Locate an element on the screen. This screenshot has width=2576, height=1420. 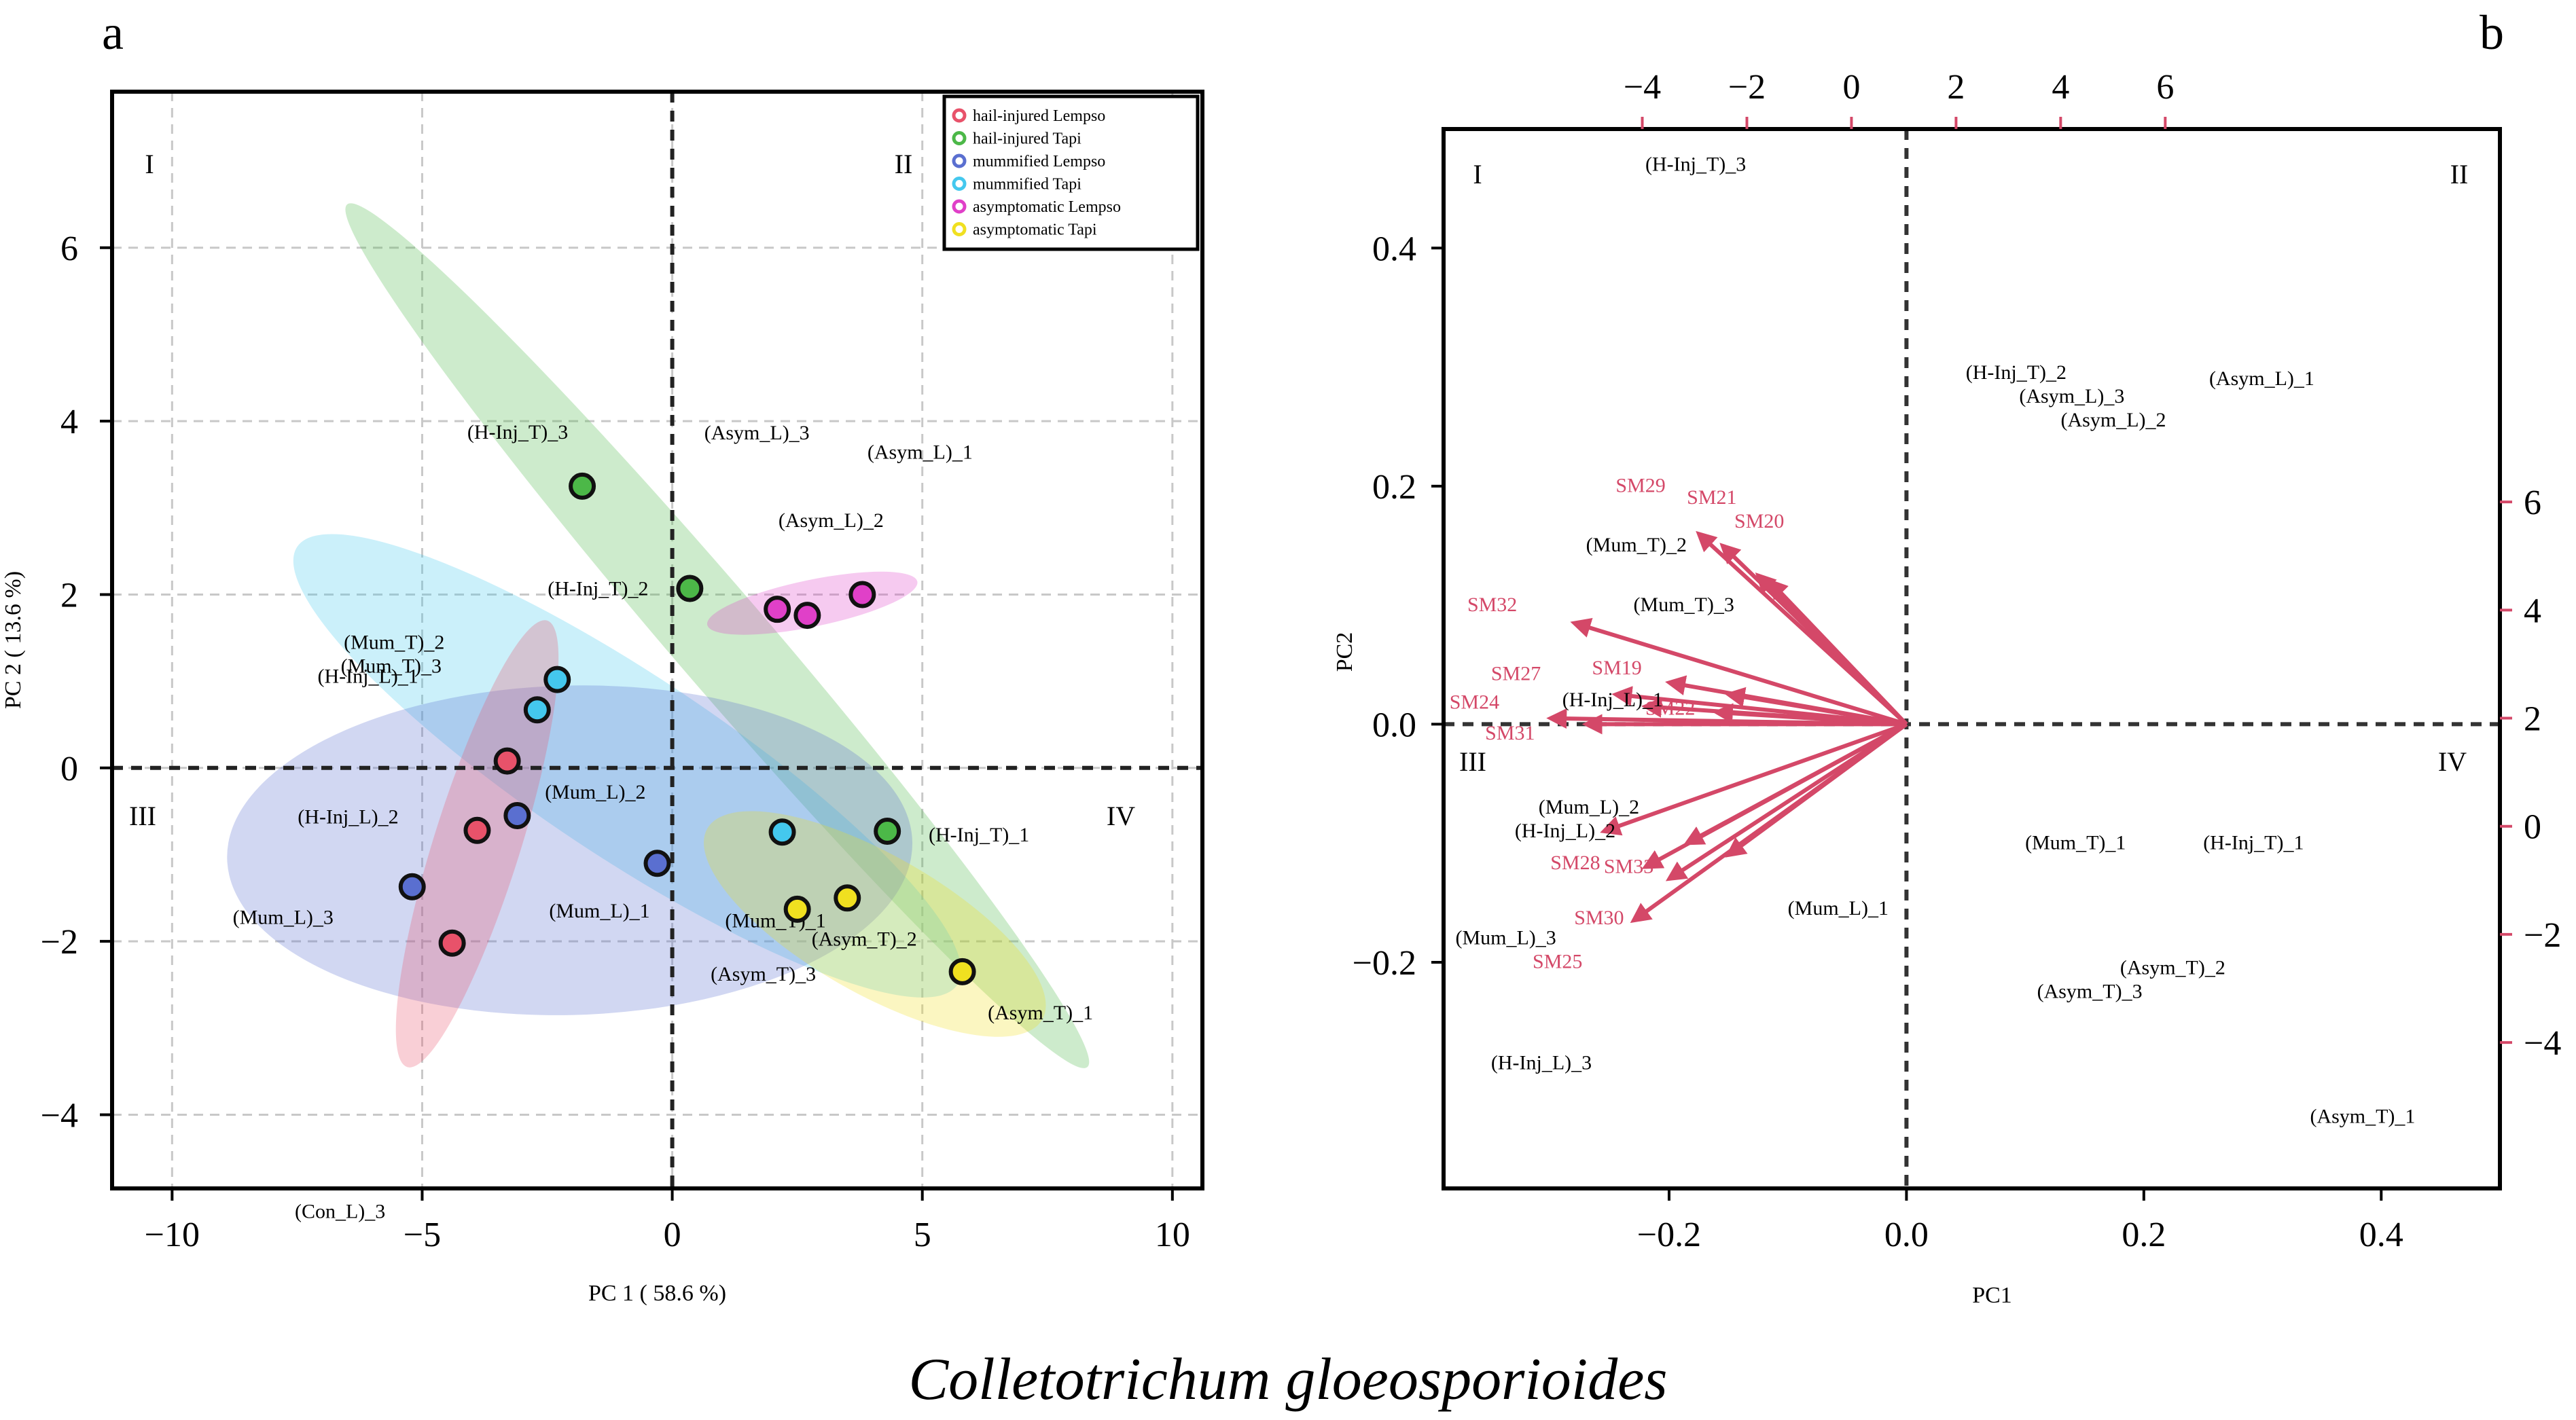
y-tick-label: −2 is located at coordinates (59, 942).